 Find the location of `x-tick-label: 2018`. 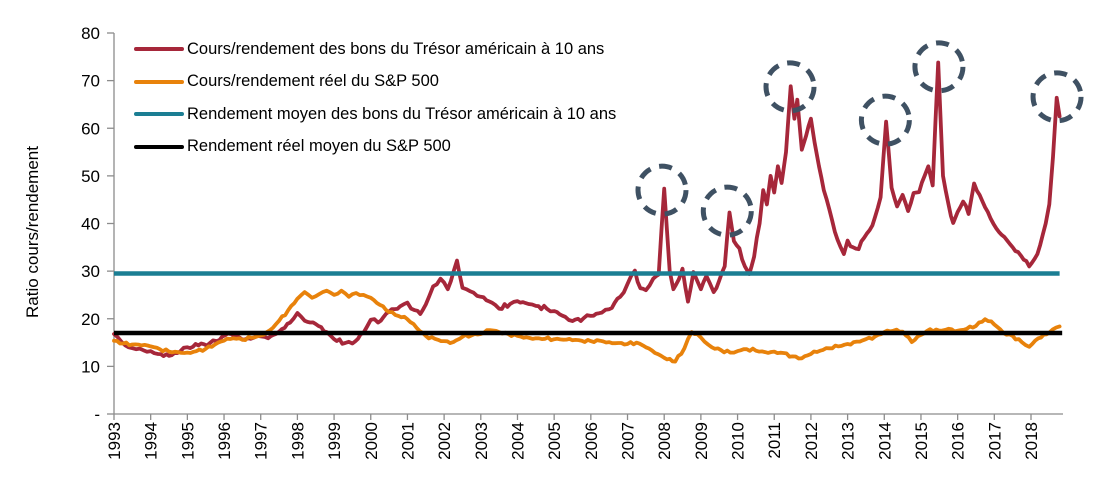

x-tick-label: 2018 is located at coordinates (1031, 441).